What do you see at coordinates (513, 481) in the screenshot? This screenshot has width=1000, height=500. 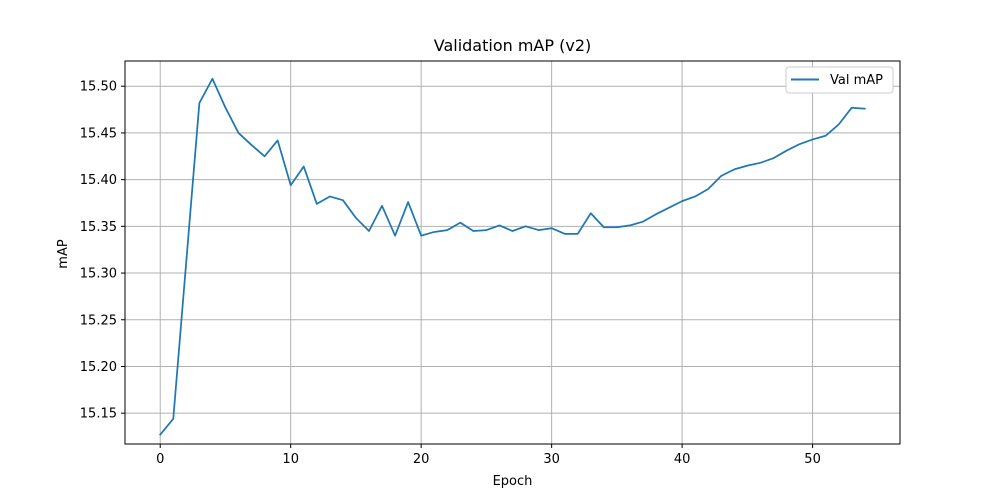 I see `x-axis-label: Epoch` at bounding box center [513, 481].